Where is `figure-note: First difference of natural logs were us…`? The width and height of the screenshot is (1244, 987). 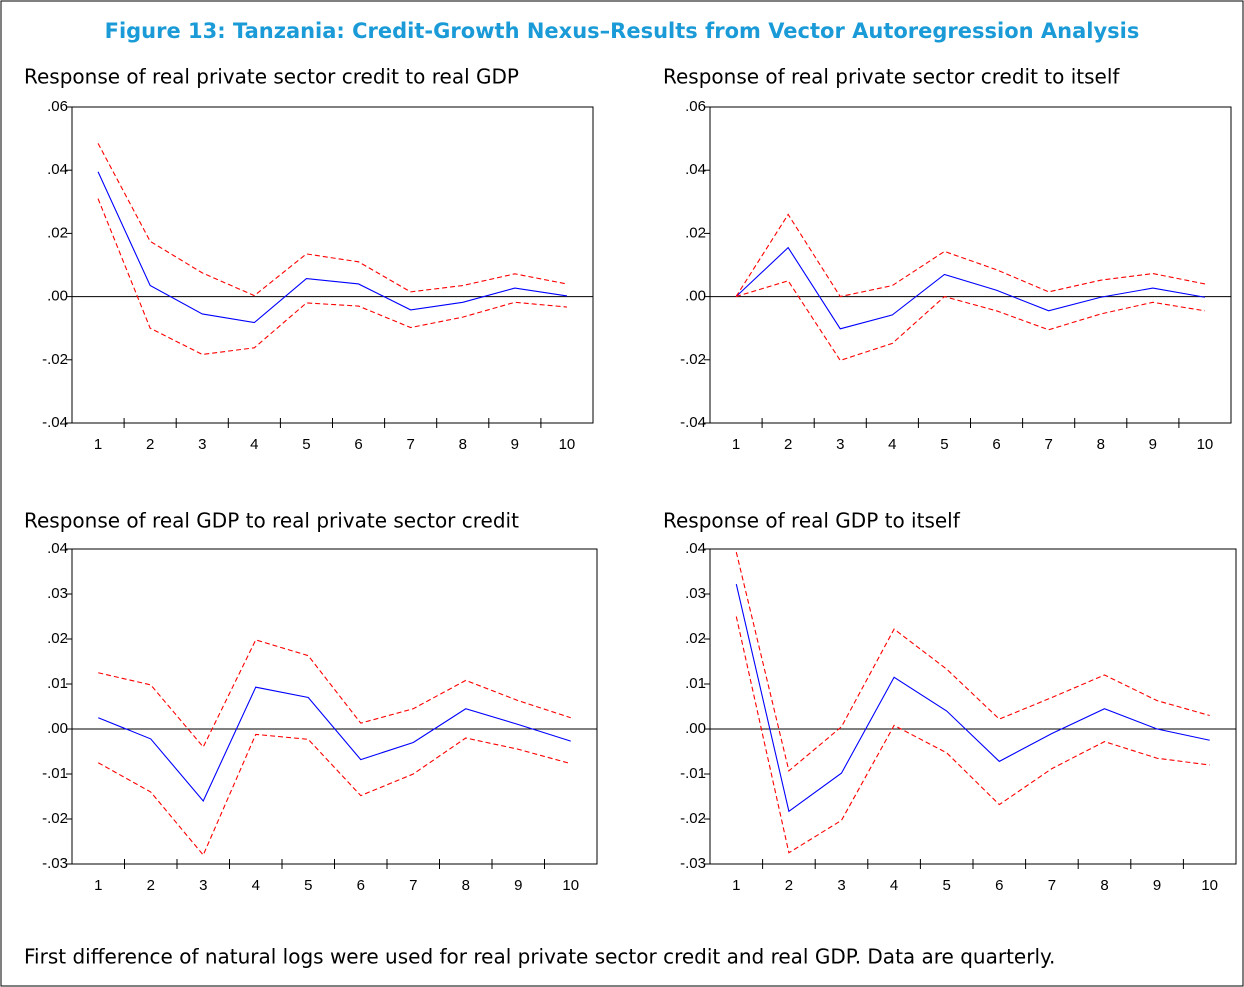
figure-note: First difference of natural logs were us… is located at coordinates (539, 957).